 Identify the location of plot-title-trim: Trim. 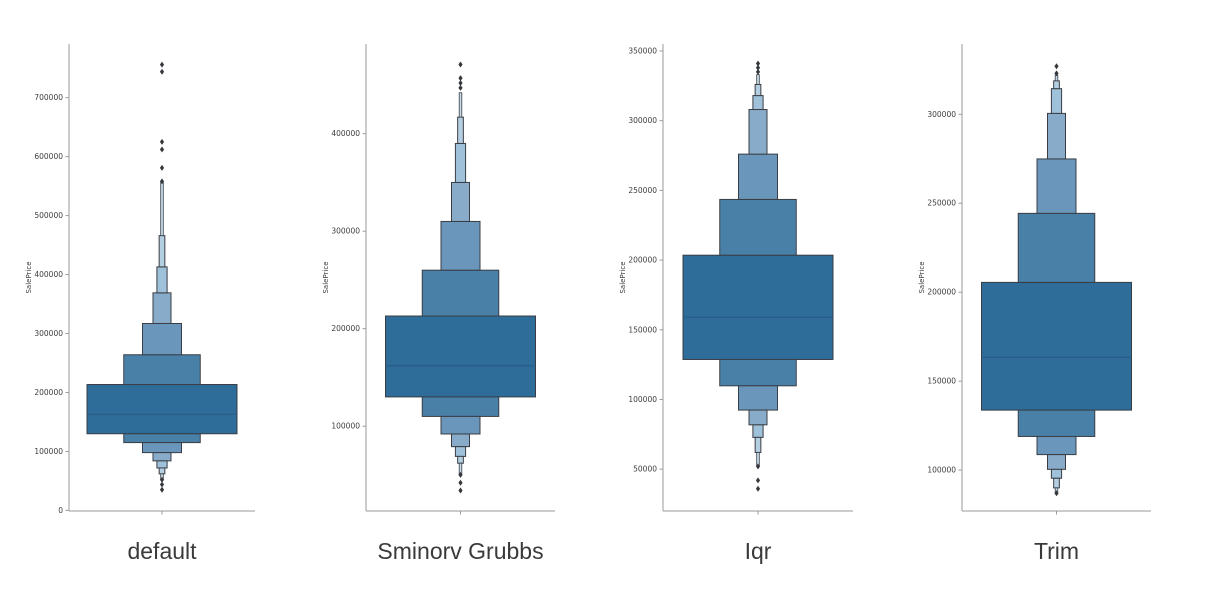
(1056, 551).